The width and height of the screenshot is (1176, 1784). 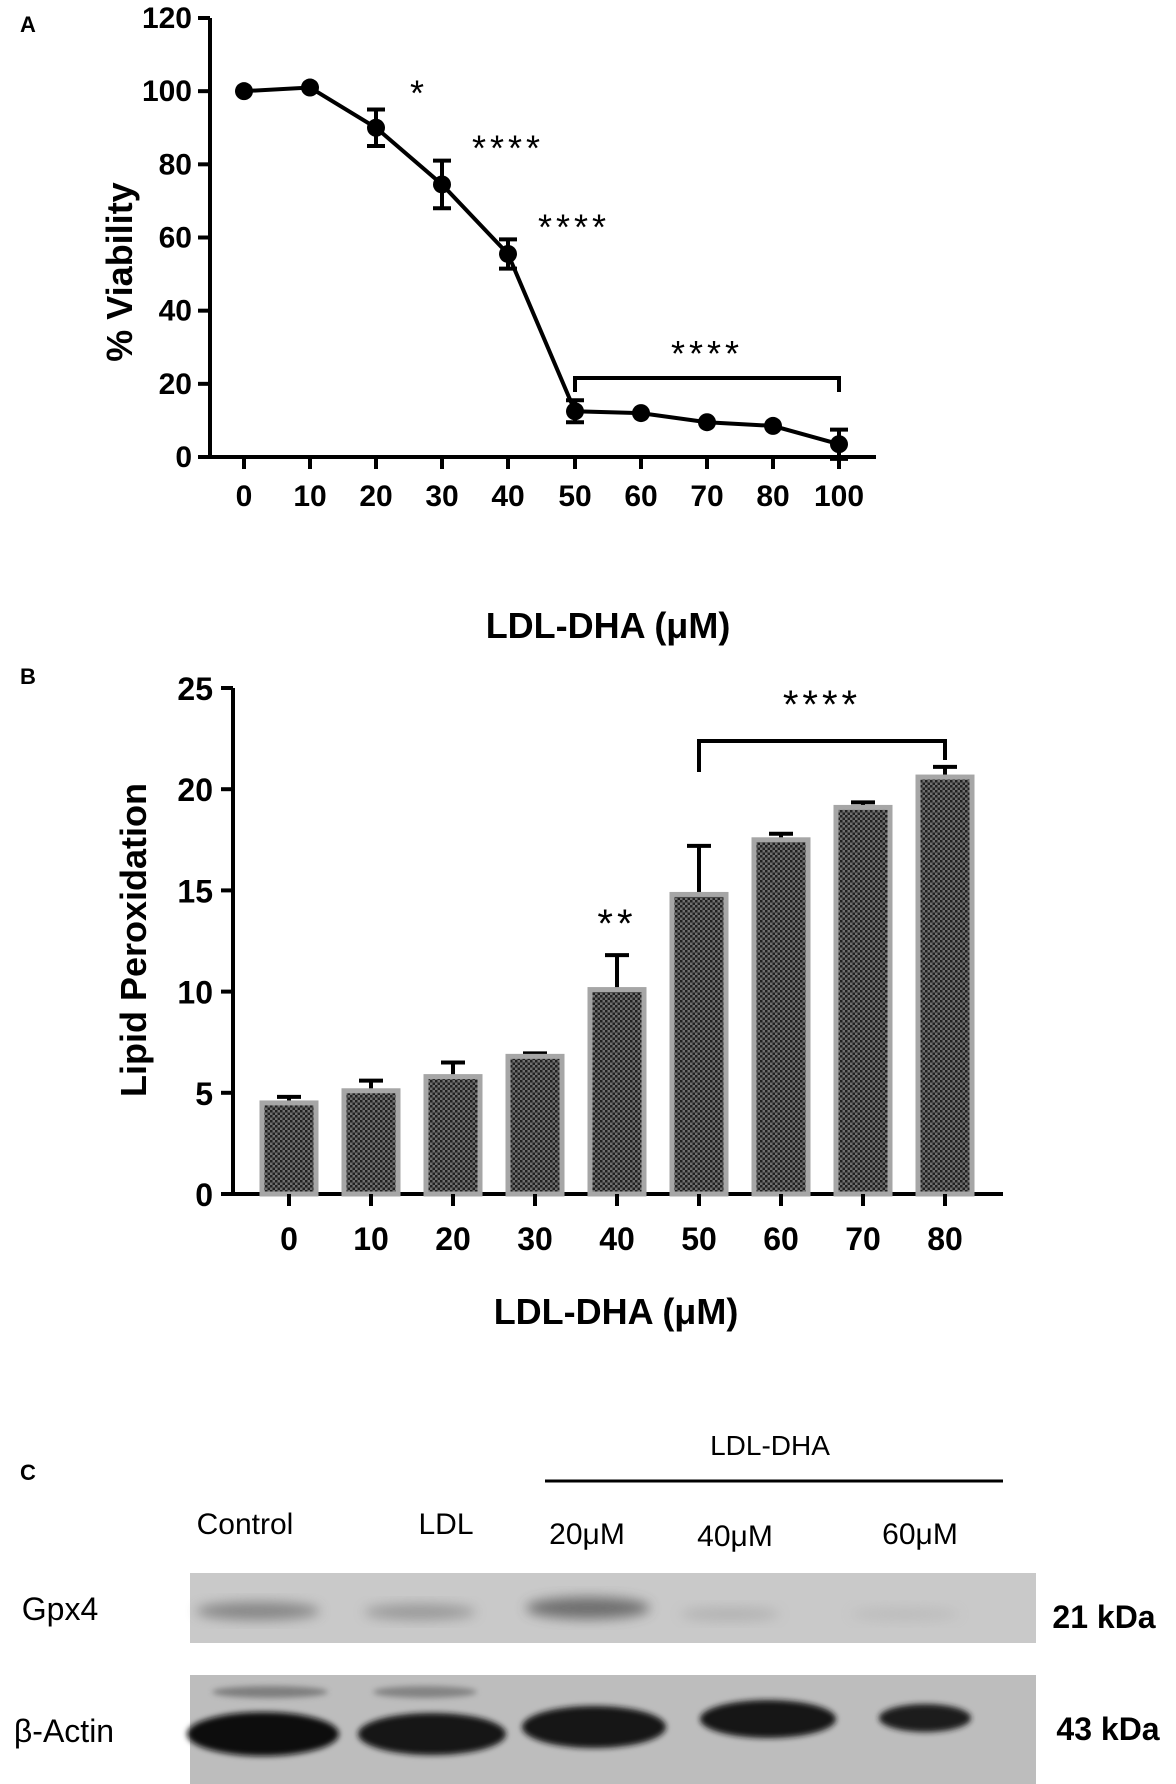 I want to click on panel-a-y-ticks: 0 20 40 60 80 100 120, so click(x=176, y=238).